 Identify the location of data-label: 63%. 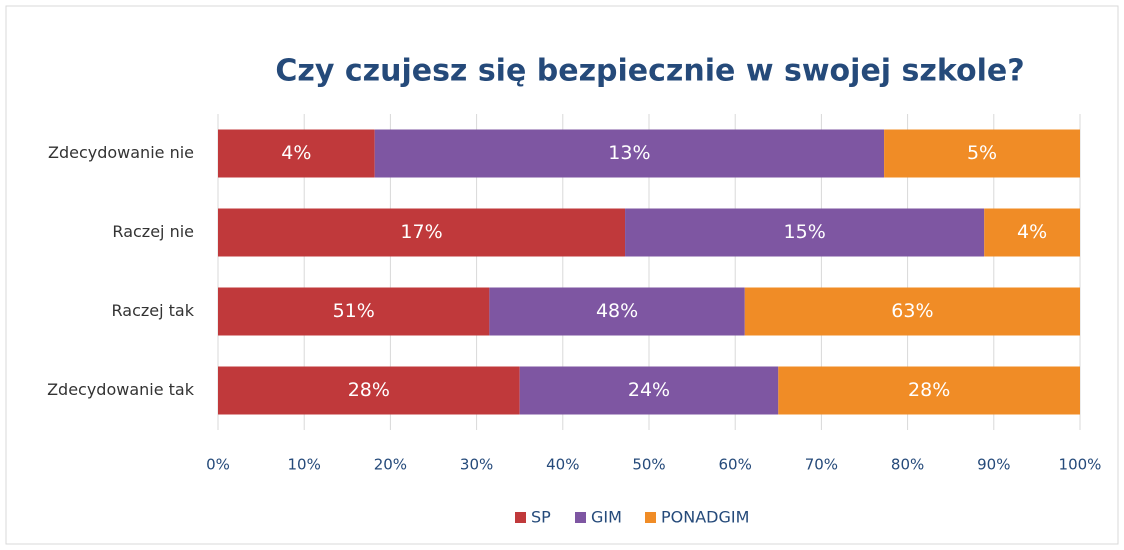
(912, 311).